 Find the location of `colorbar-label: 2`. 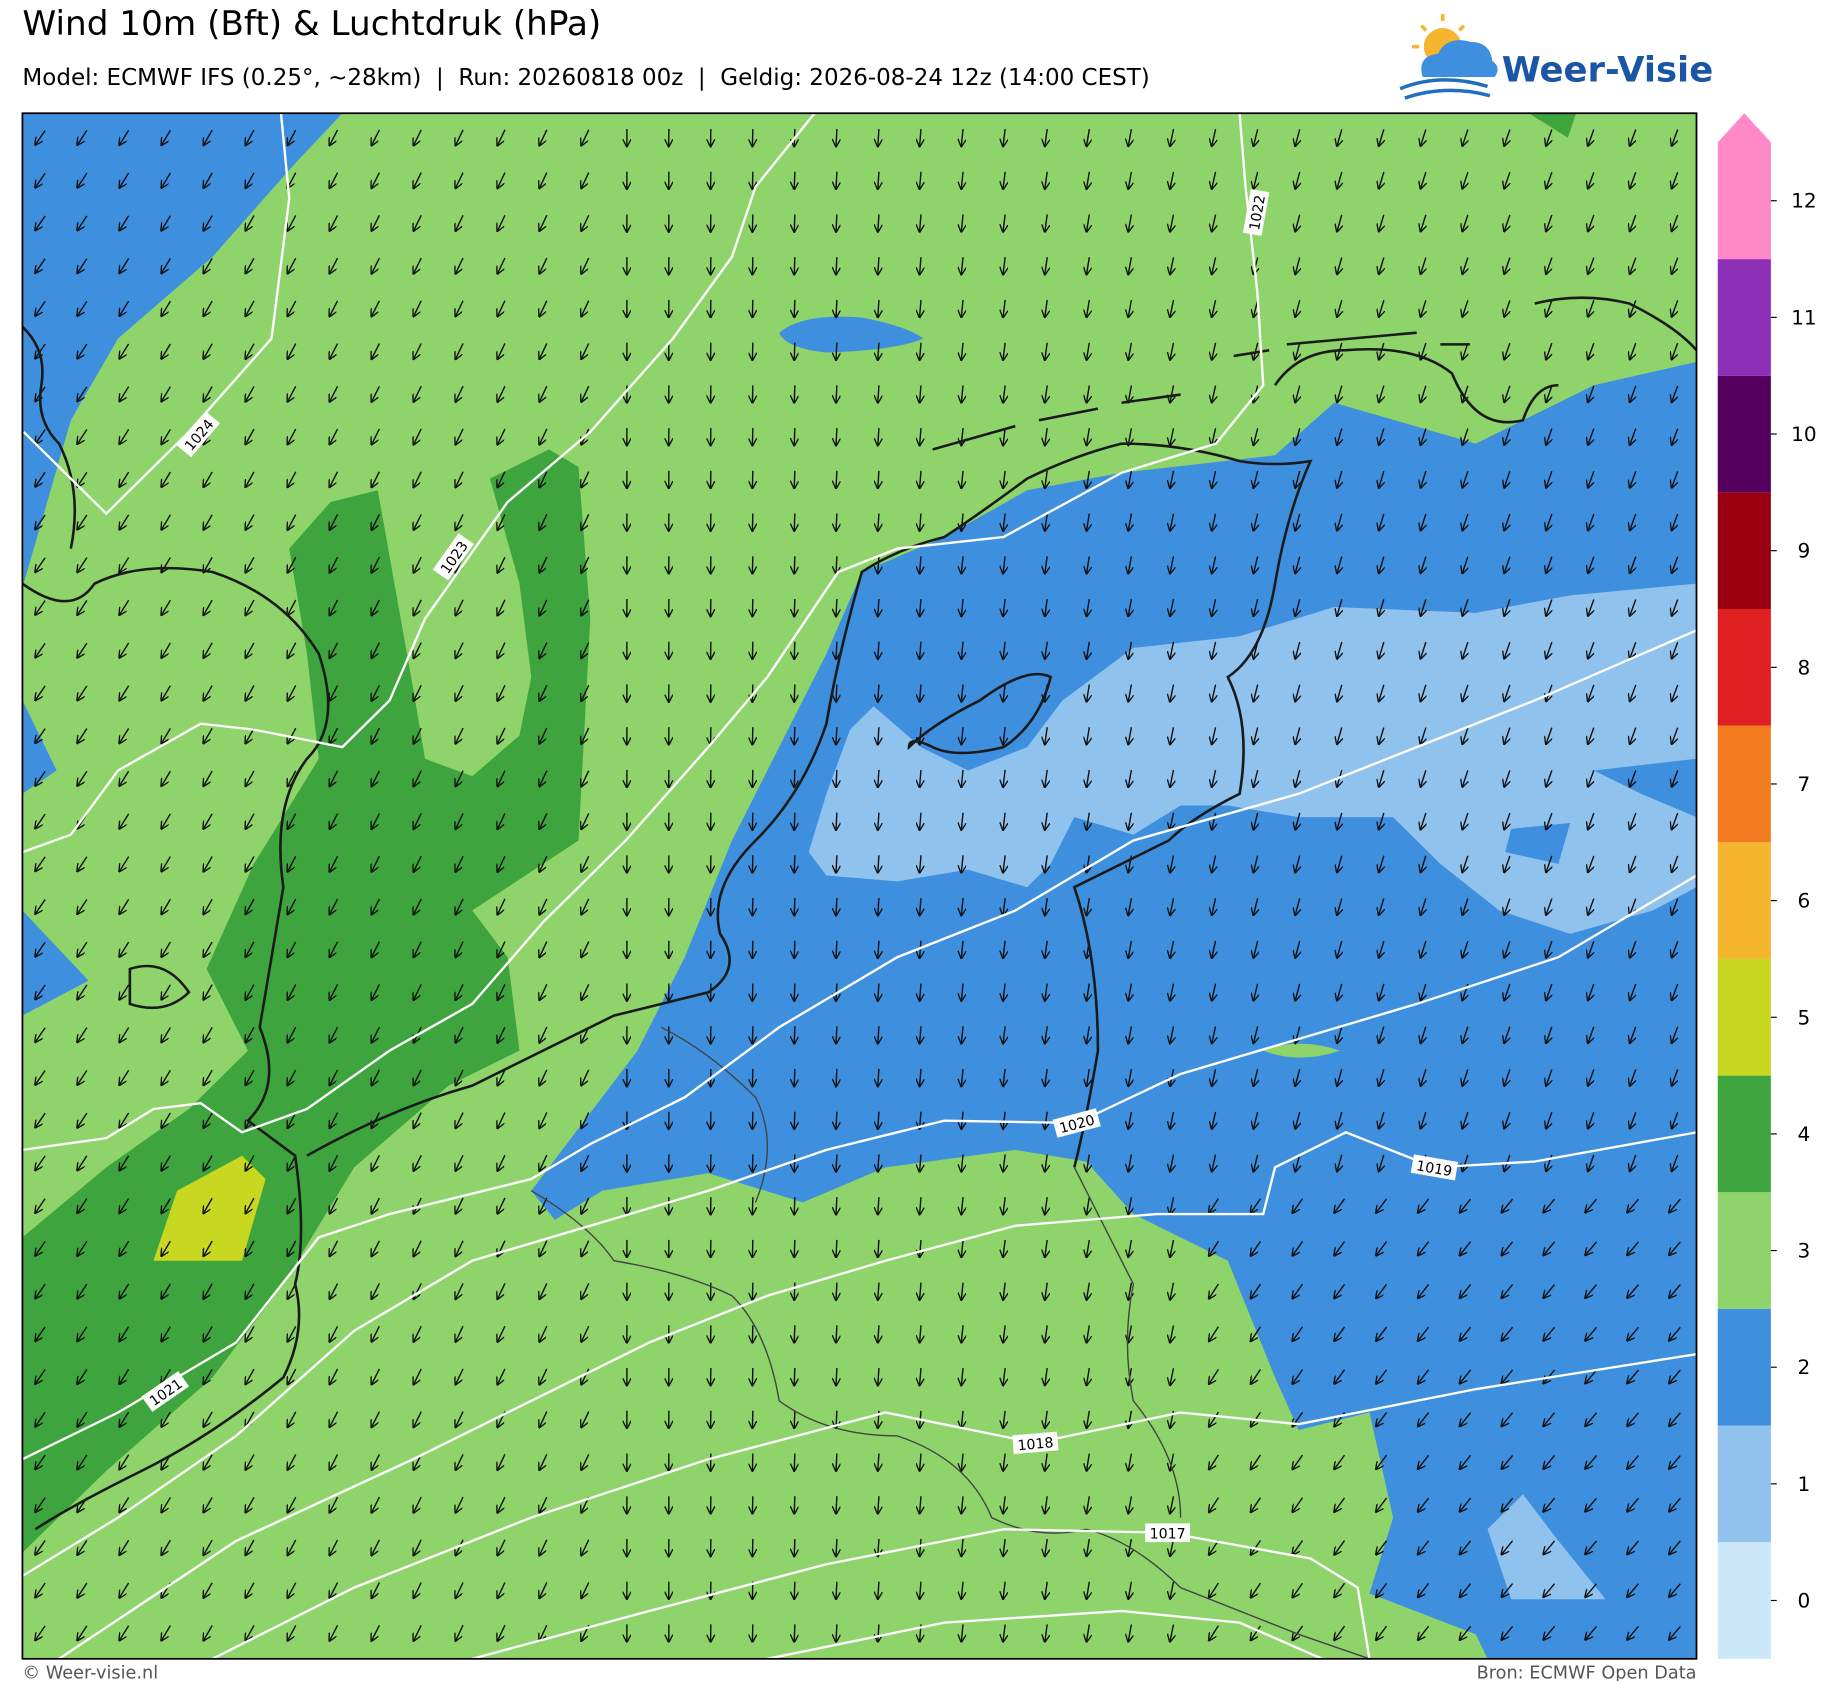

colorbar-label: 2 is located at coordinates (1804, 1367).